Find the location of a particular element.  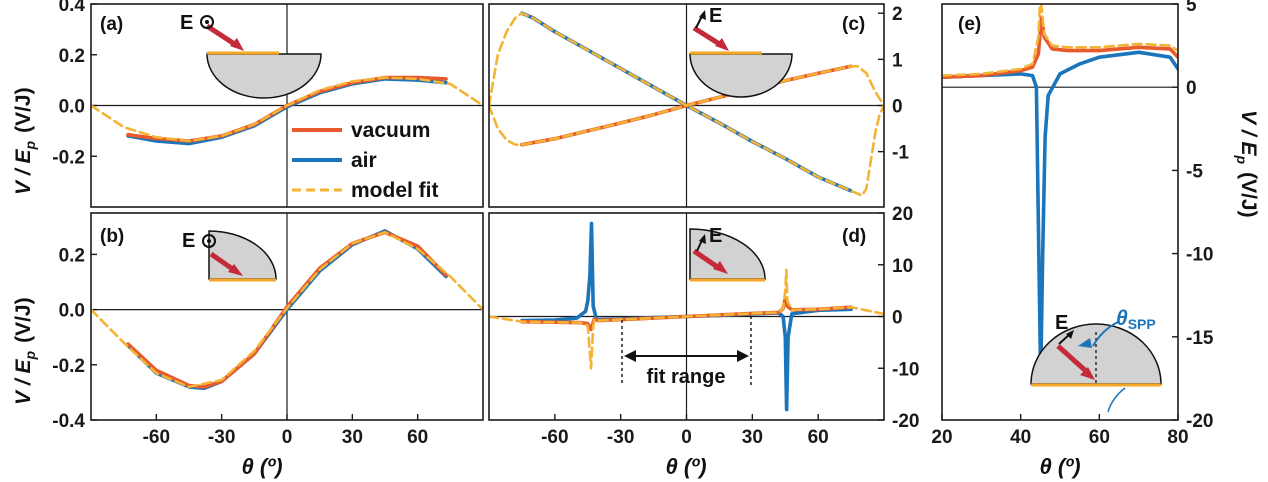

inset-e-angle-arrowhead-icon is located at coordinates (1085, 343).